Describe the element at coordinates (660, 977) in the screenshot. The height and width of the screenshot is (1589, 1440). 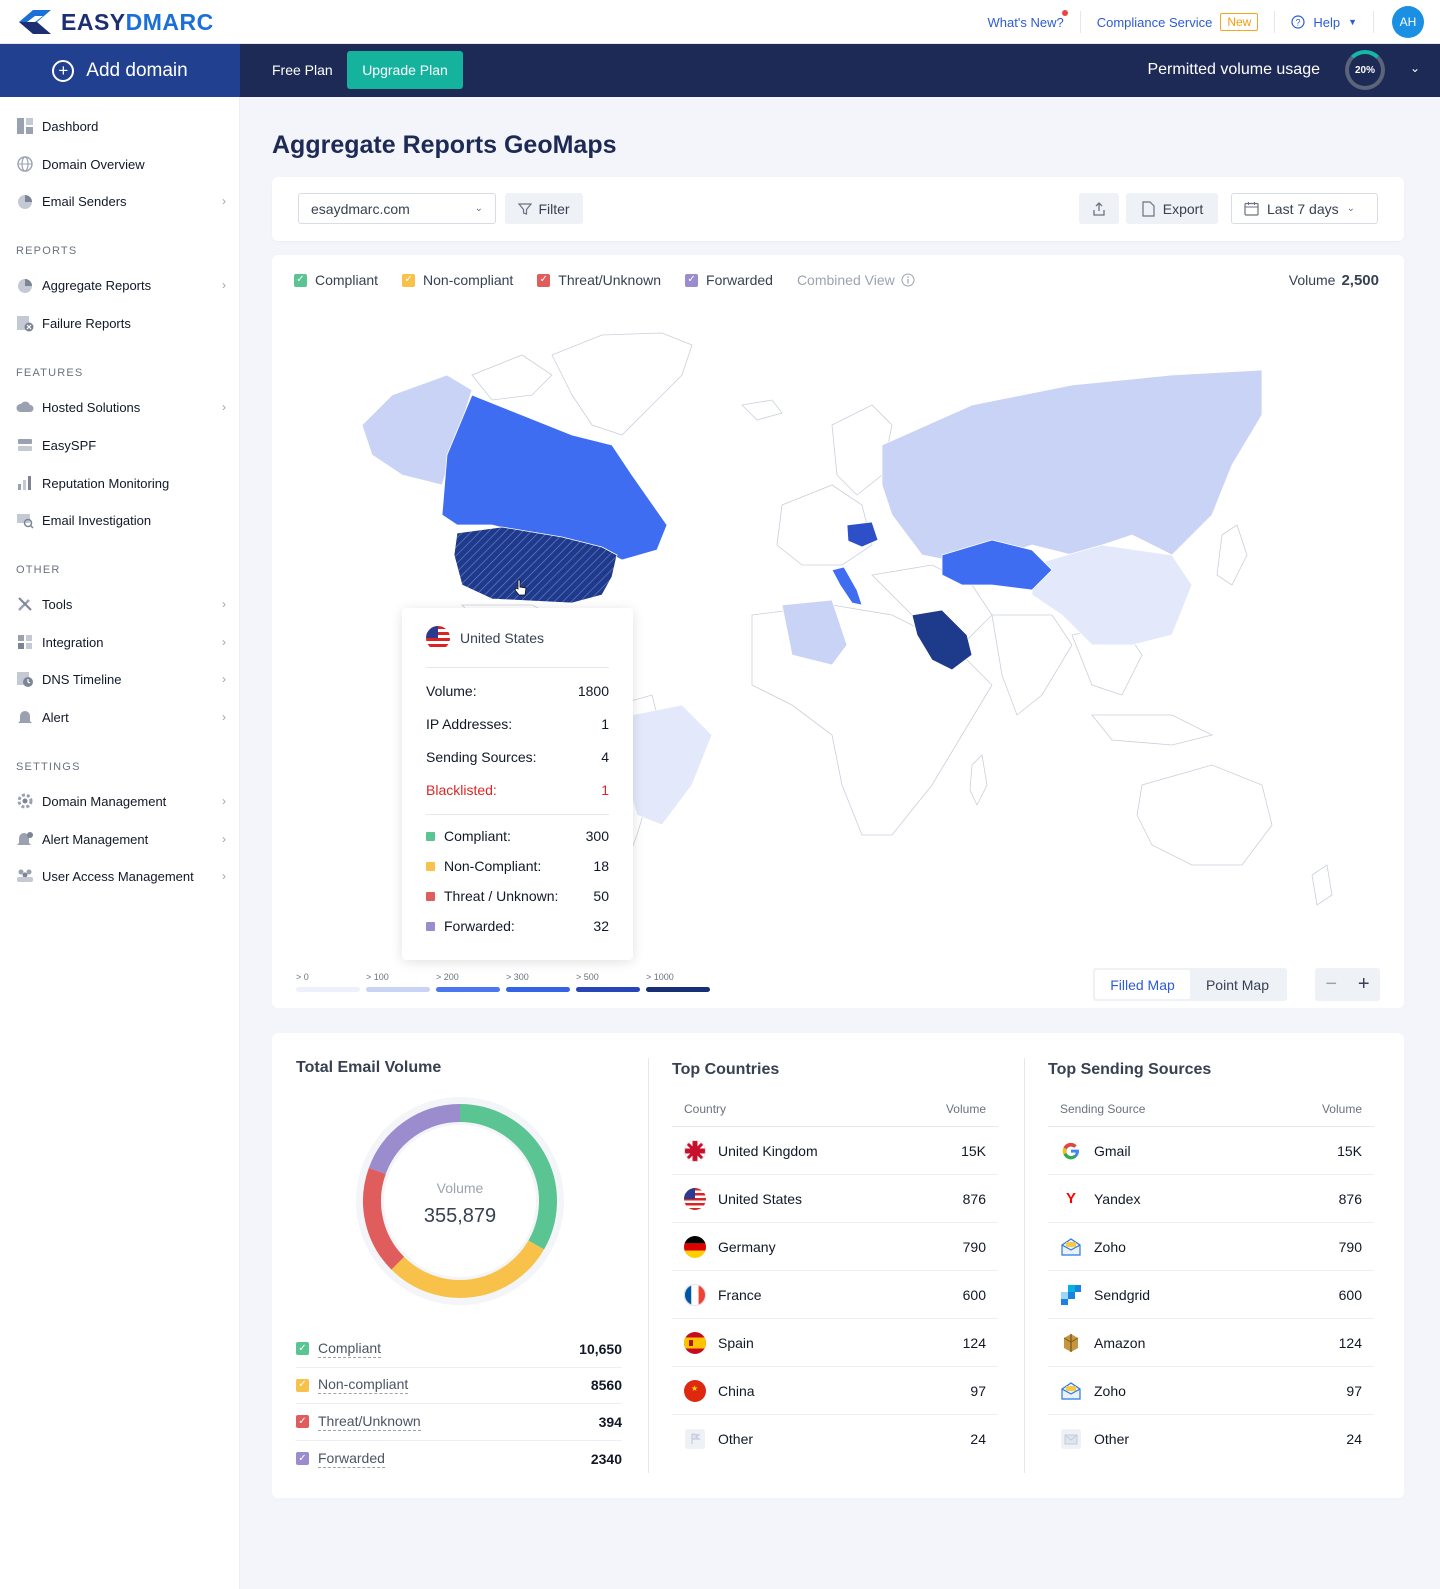
I see `scale-label: > 1000` at that location.